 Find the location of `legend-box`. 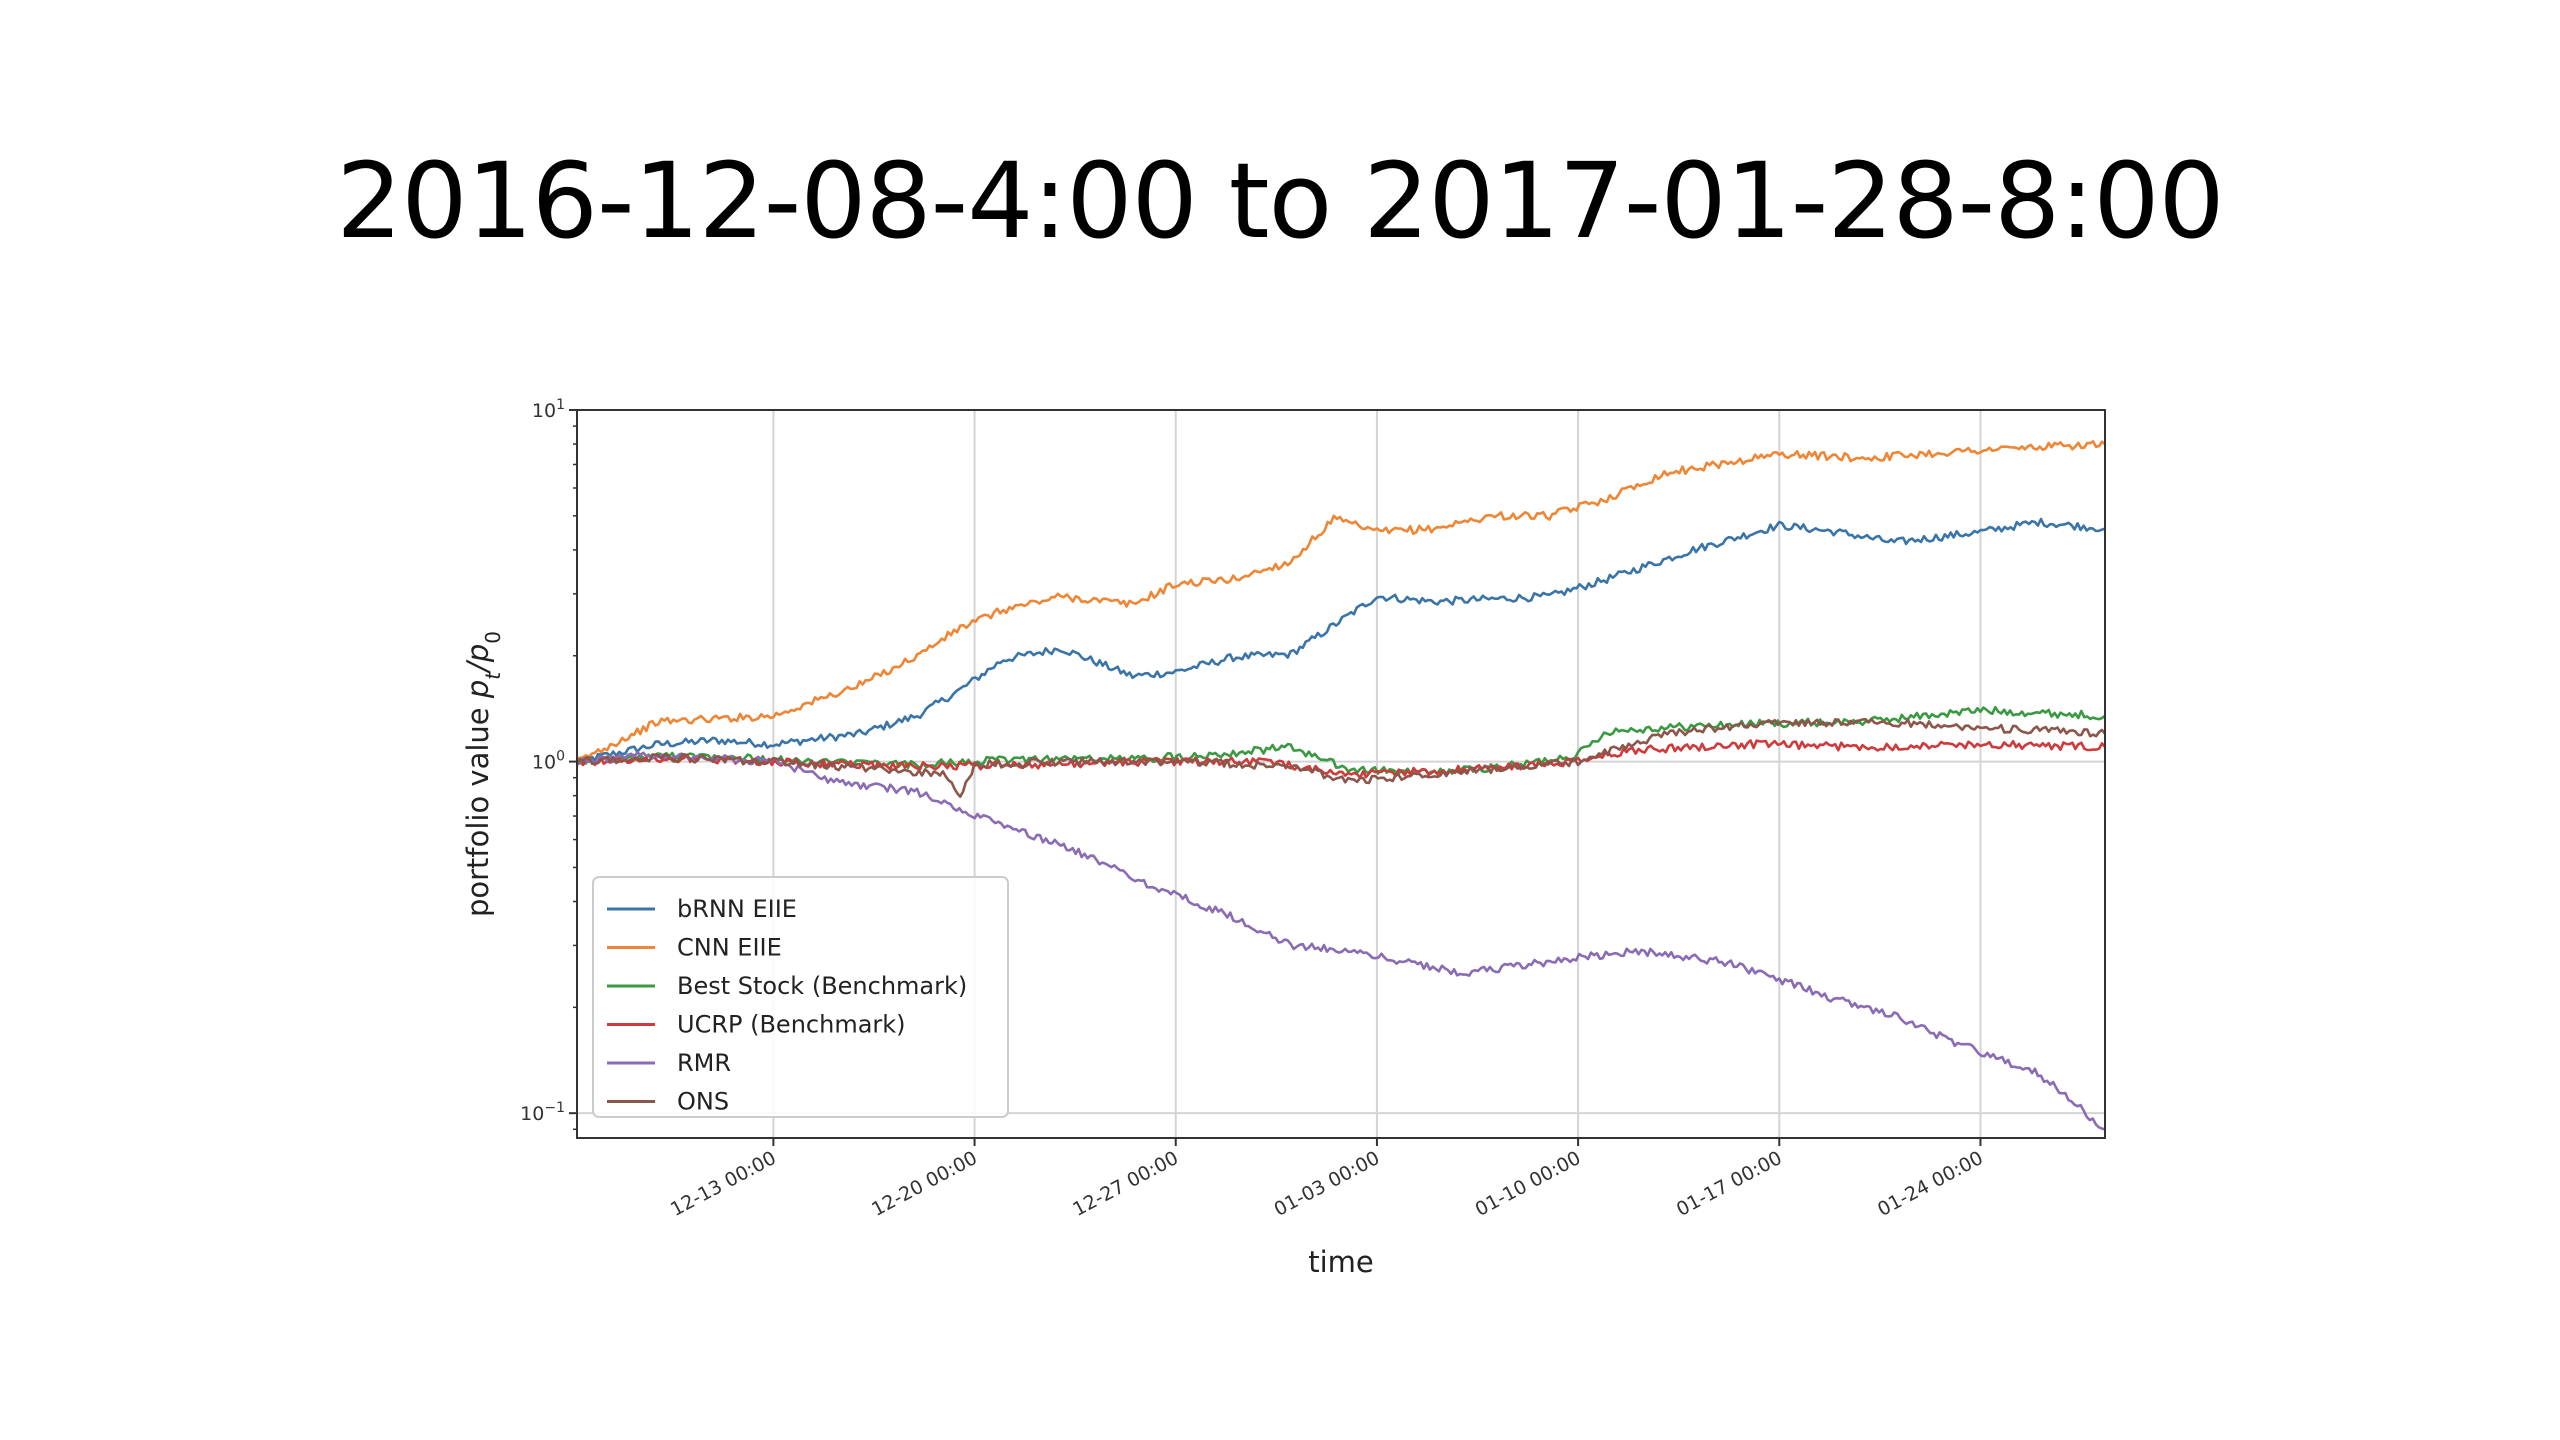

legend-box is located at coordinates (800, 997).